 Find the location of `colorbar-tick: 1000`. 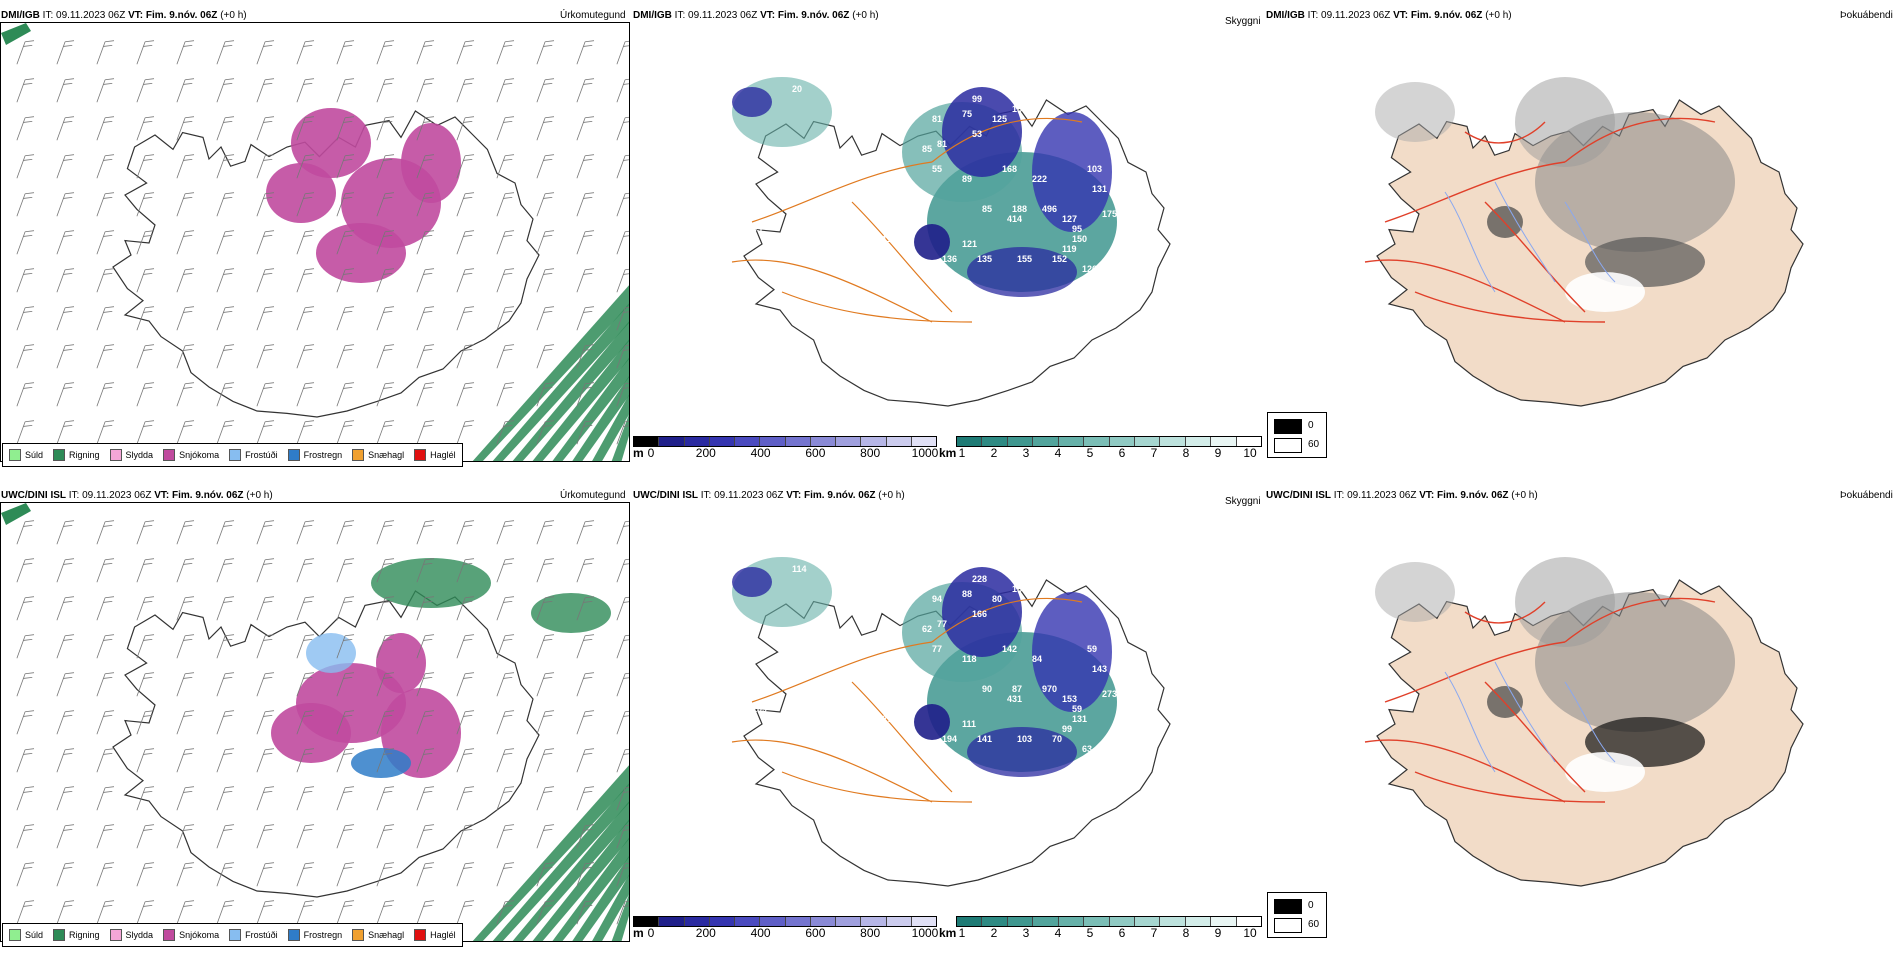

colorbar-tick: 1000 is located at coordinates (925, 453).